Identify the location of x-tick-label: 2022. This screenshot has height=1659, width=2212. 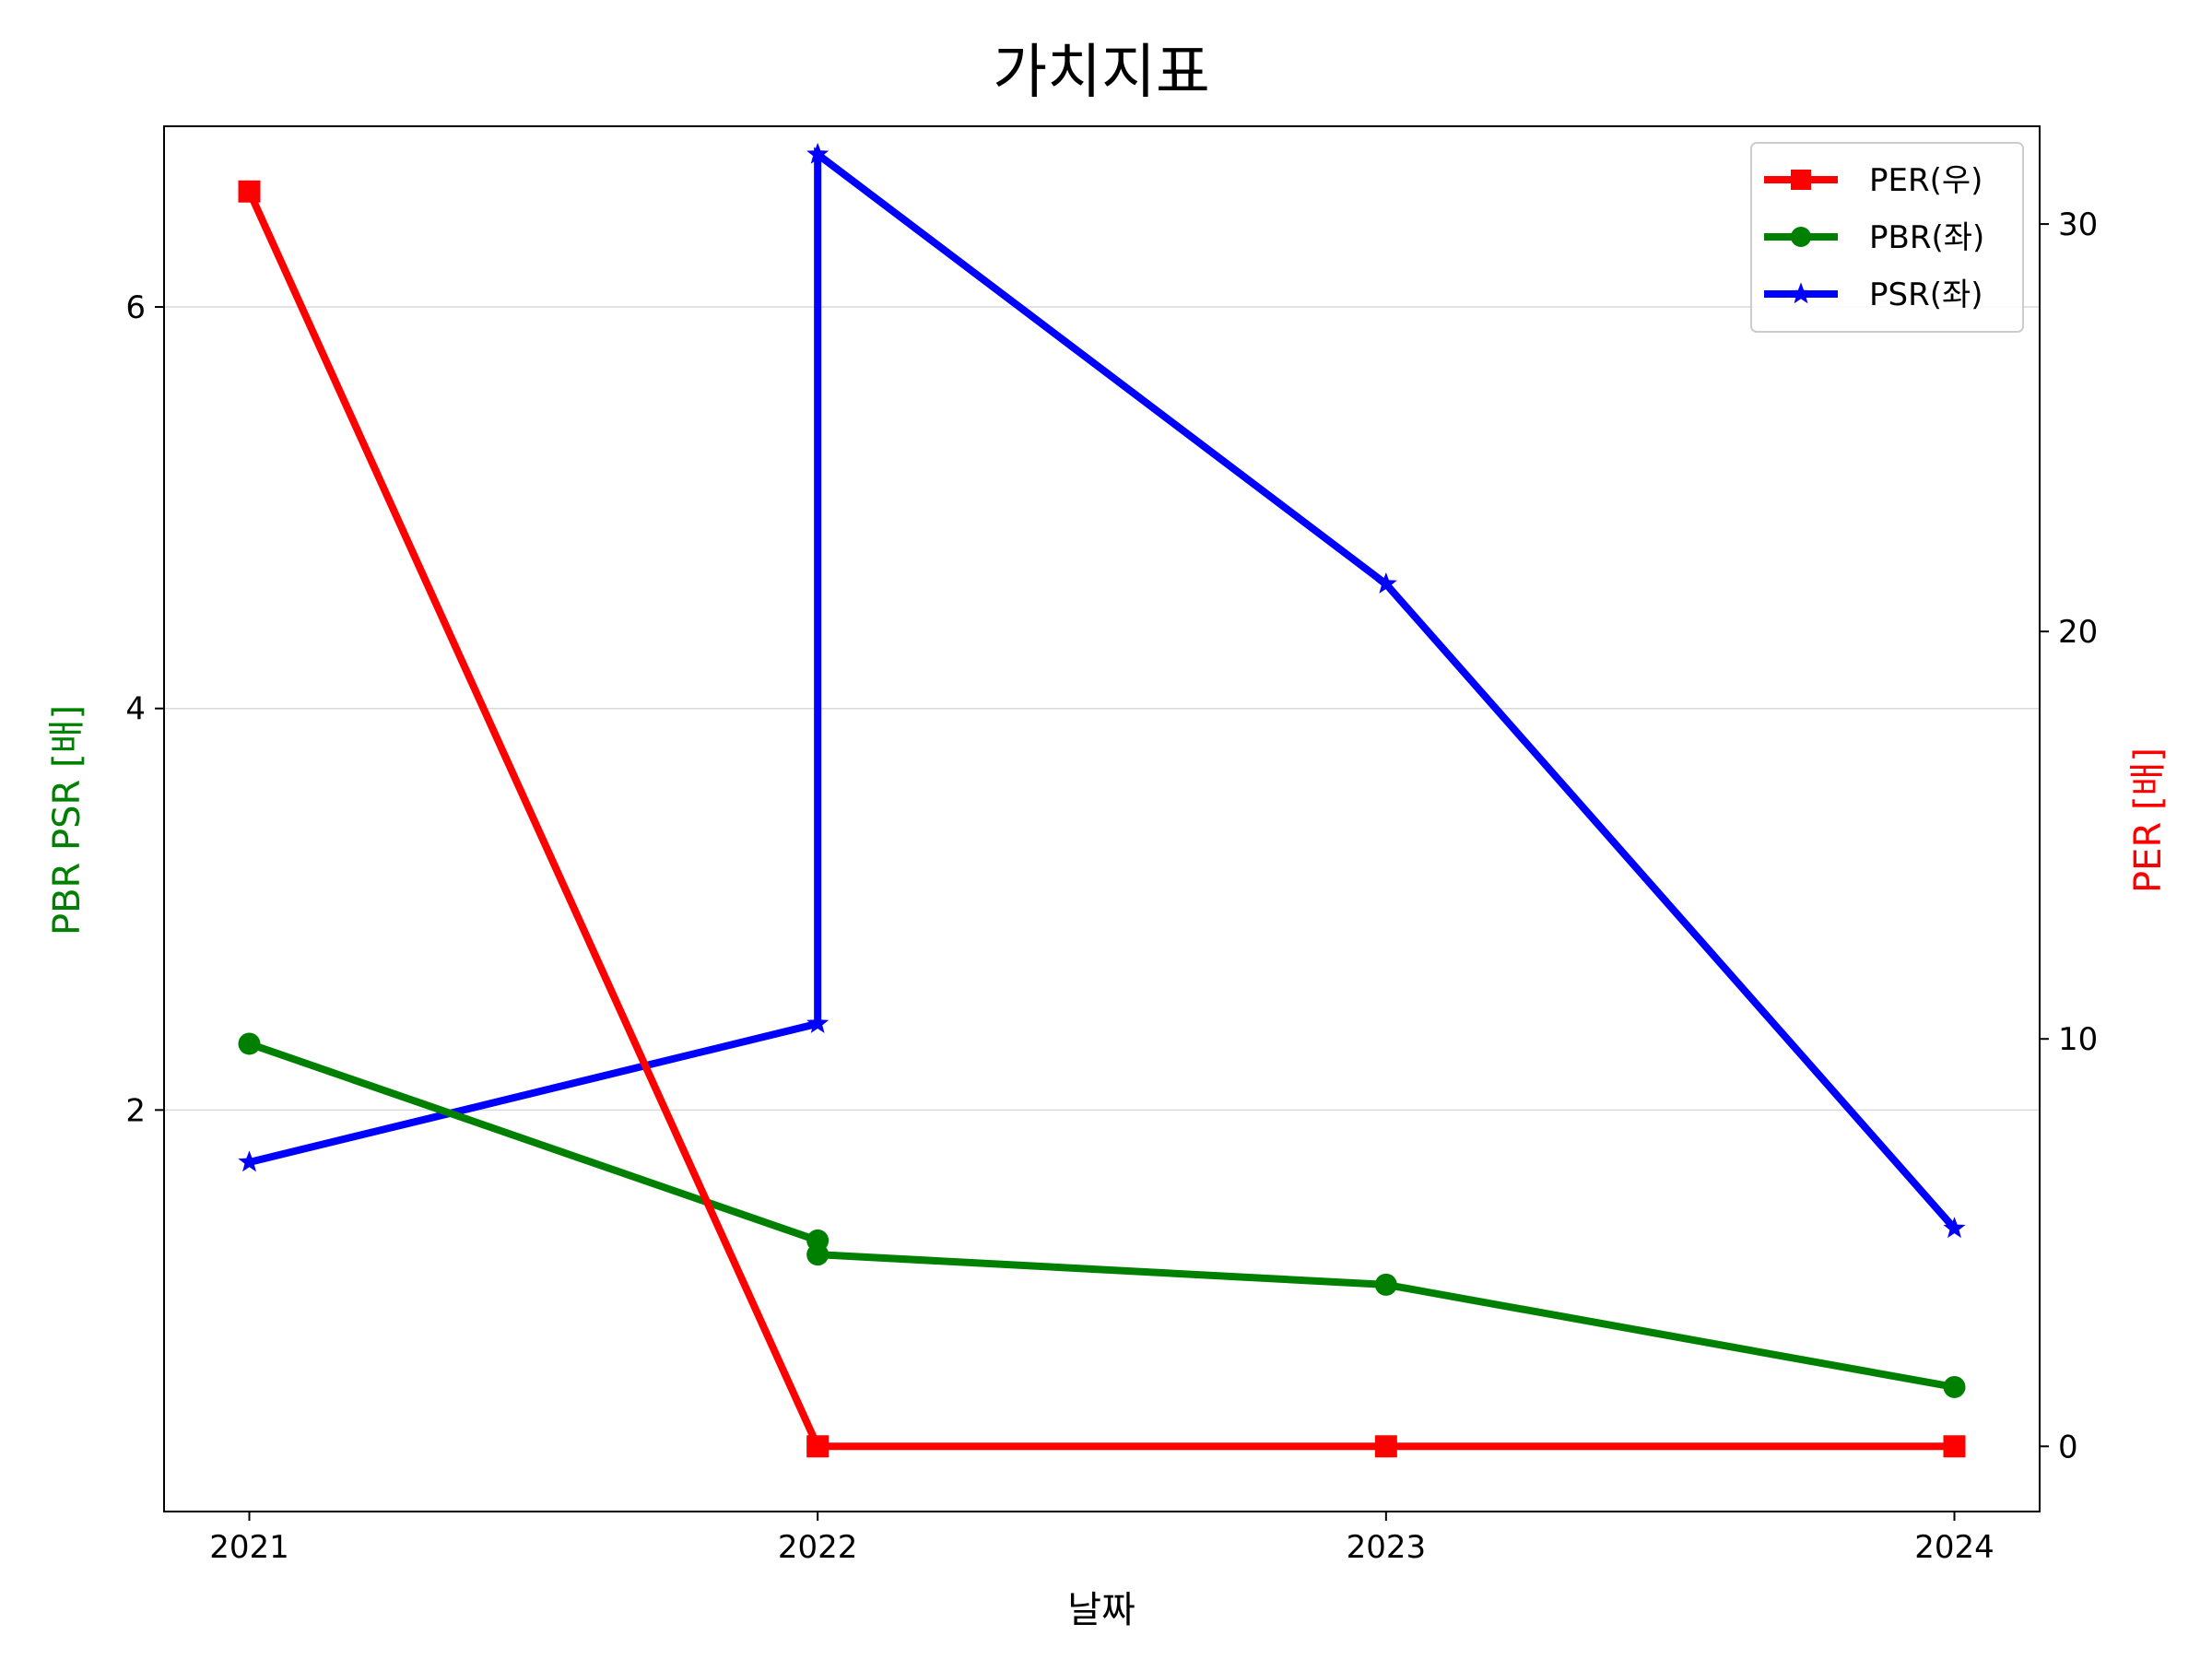
(818, 1547).